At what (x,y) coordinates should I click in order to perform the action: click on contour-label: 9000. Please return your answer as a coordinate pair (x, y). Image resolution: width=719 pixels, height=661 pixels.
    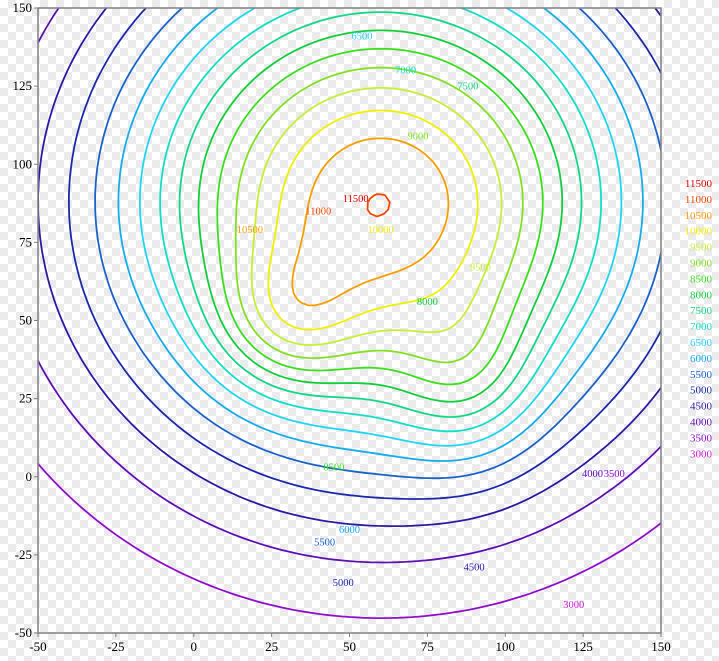
    Looking at the image, I should click on (418, 136).